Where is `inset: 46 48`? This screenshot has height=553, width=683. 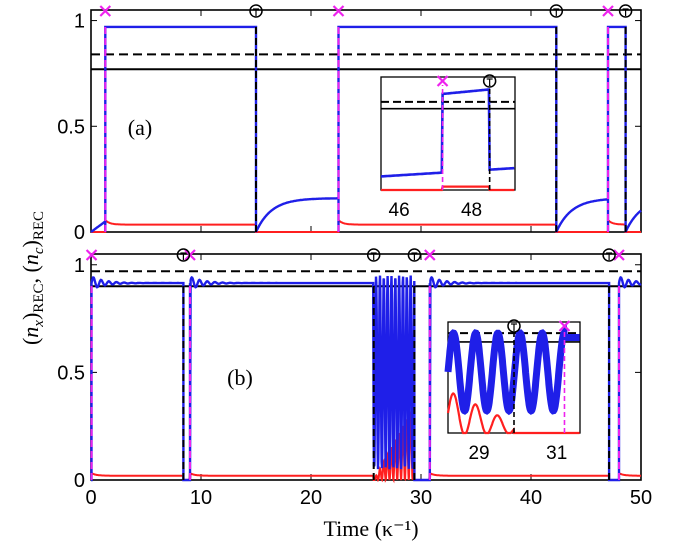 inset: 46 48 is located at coordinates (448, 147).